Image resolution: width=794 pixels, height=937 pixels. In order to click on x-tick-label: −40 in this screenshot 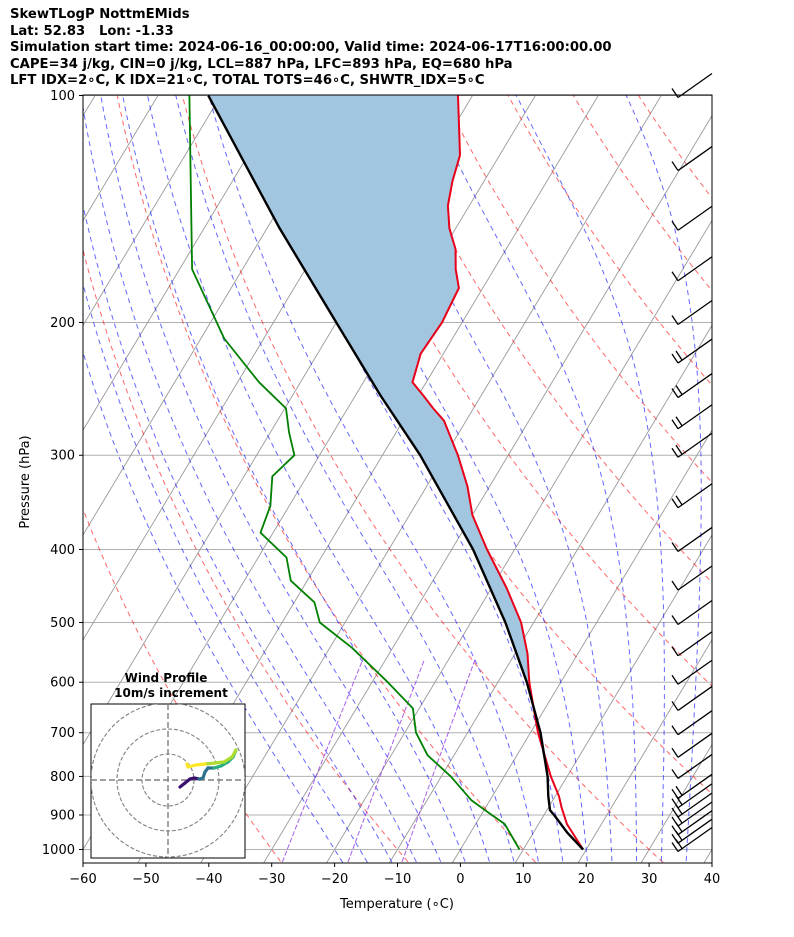, I will do `click(208, 879)`.